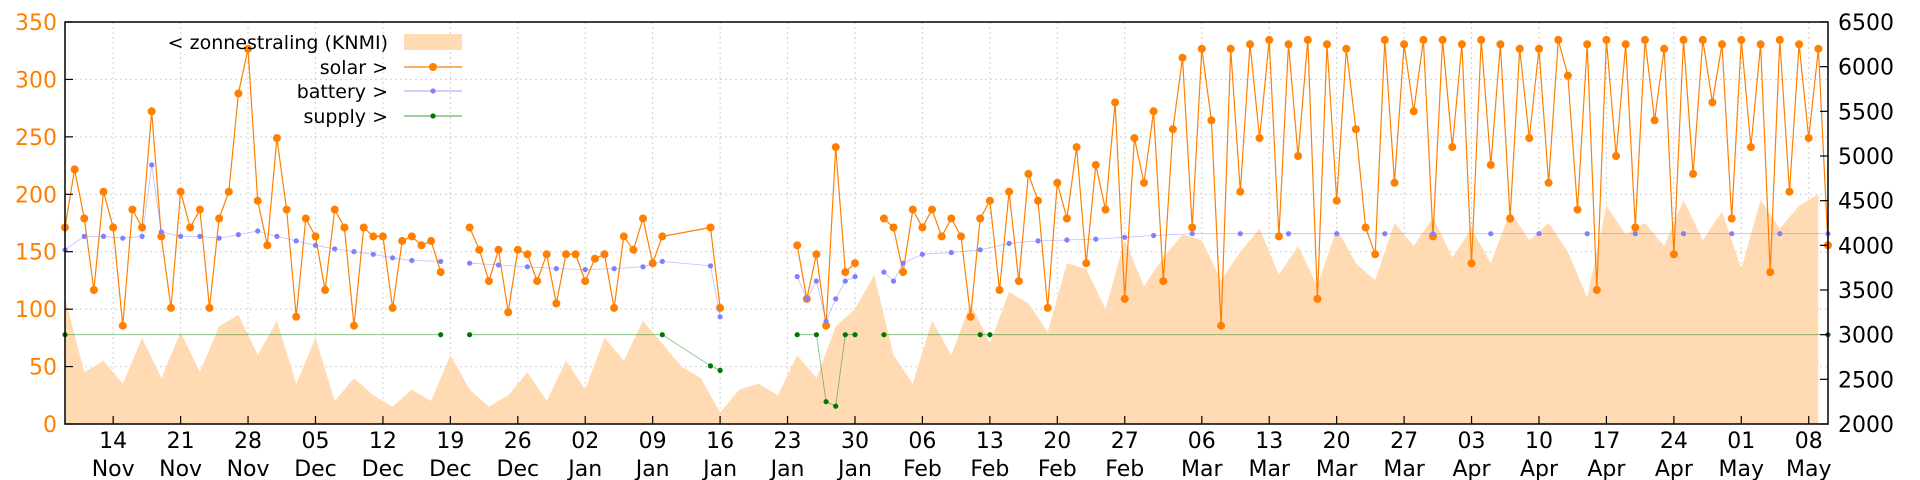 Image resolution: width=1920 pixels, height=480 pixels. What do you see at coordinates (181, 441) in the screenshot?
I see `x-tick-day-label: 21` at bounding box center [181, 441].